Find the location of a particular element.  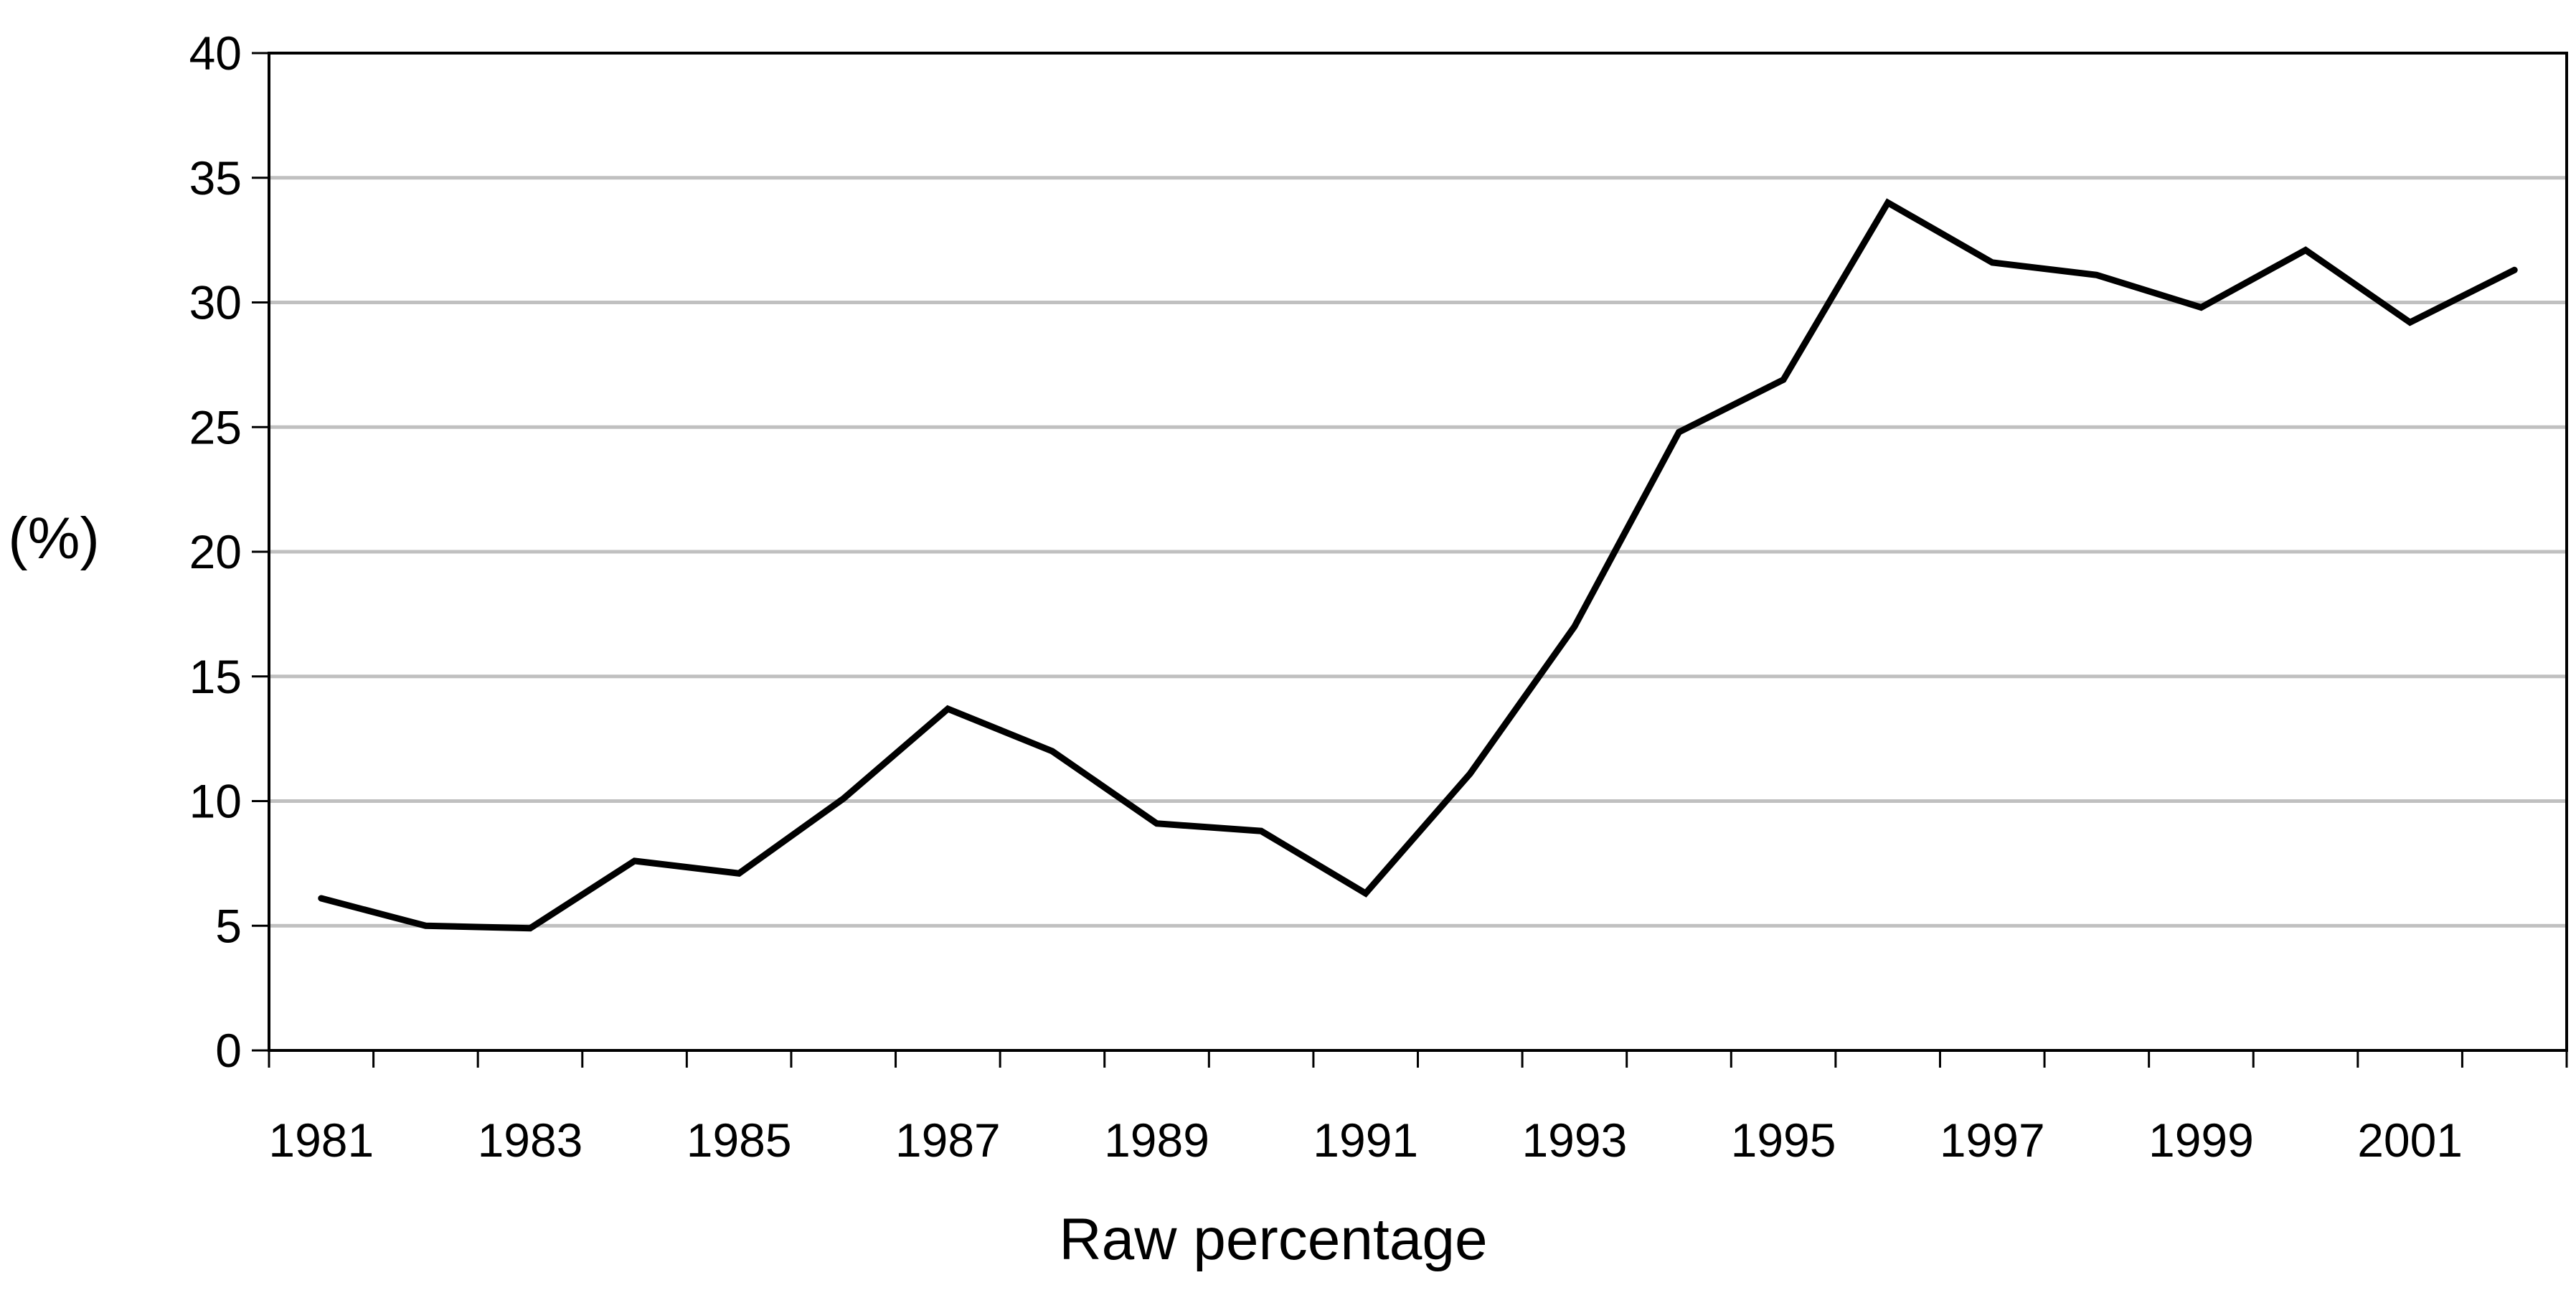

y-tick-label: 20 is located at coordinates (215, 552).